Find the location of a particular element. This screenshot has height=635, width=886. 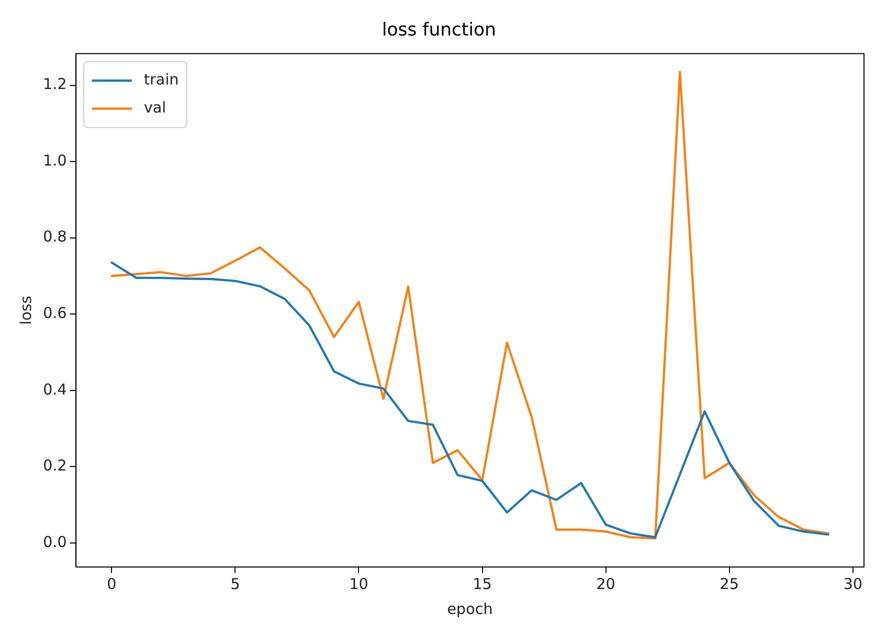

y-tick-label: 0.4 is located at coordinates (54, 389).